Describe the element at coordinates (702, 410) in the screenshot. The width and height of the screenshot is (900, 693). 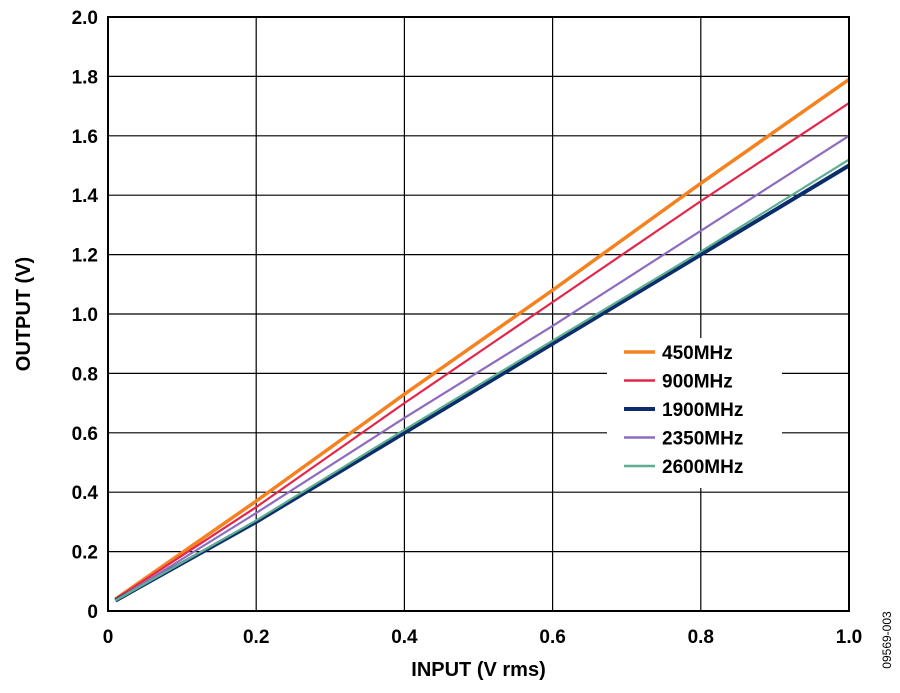
I see `legend-label: 1900MHz` at that location.